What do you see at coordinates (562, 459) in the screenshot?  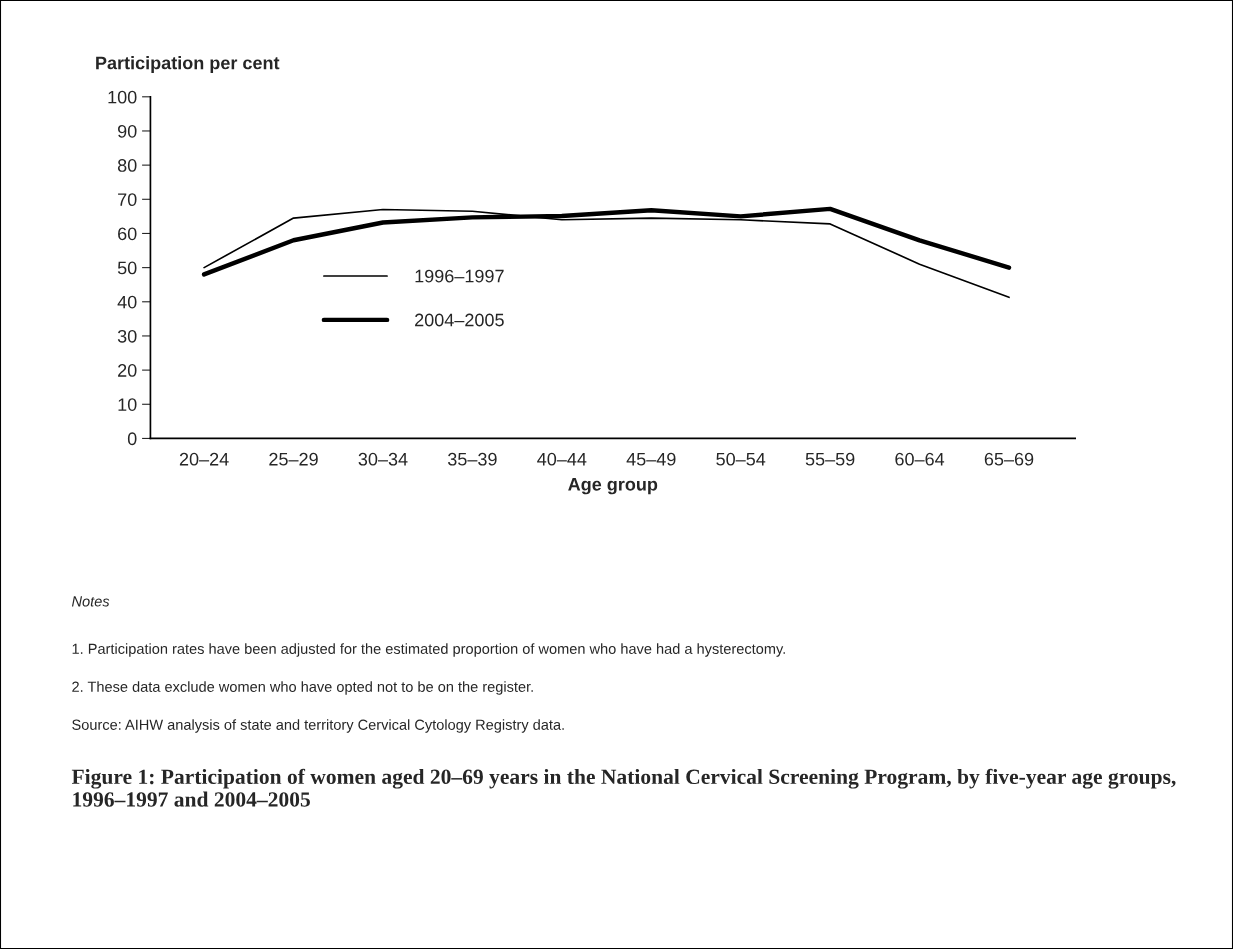 I see `x-tick-label: 40–44` at bounding box center [562, 459].